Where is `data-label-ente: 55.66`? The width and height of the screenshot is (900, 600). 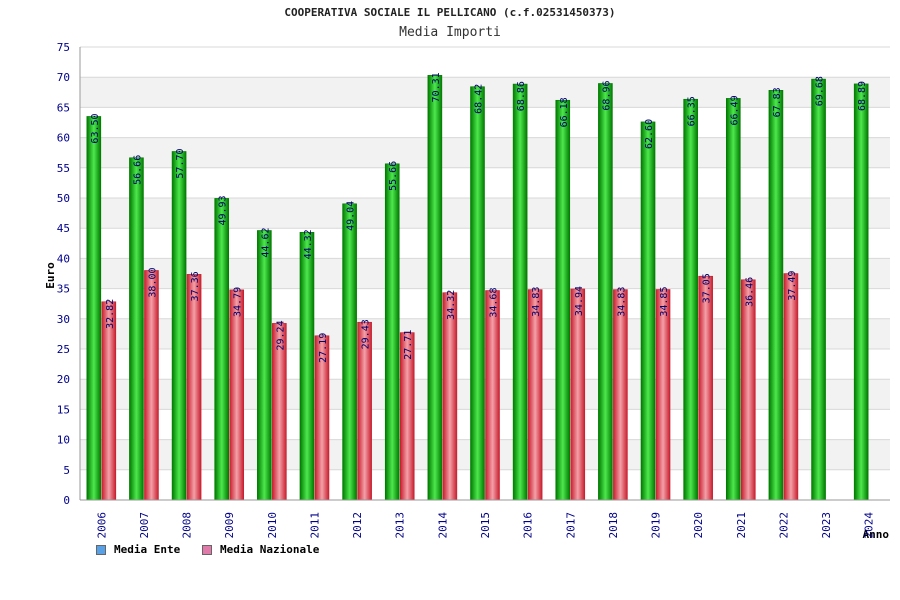
data-label-ente: 55.66 is located at coordinates (393, 176).